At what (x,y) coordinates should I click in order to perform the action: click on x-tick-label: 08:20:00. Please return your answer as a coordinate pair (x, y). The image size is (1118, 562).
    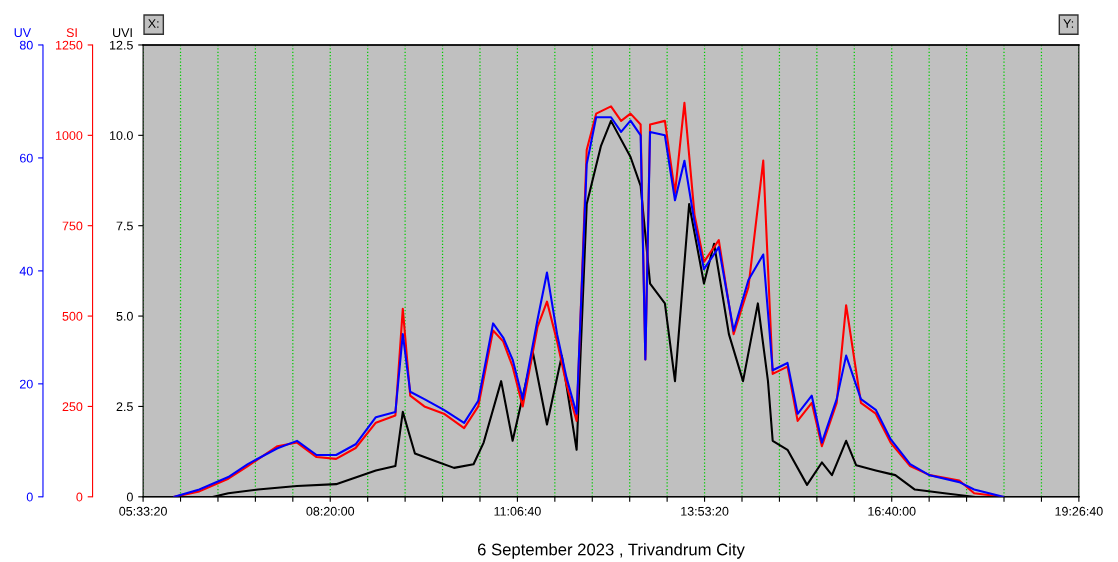
    Looking at the image, I should click on (330, 511).